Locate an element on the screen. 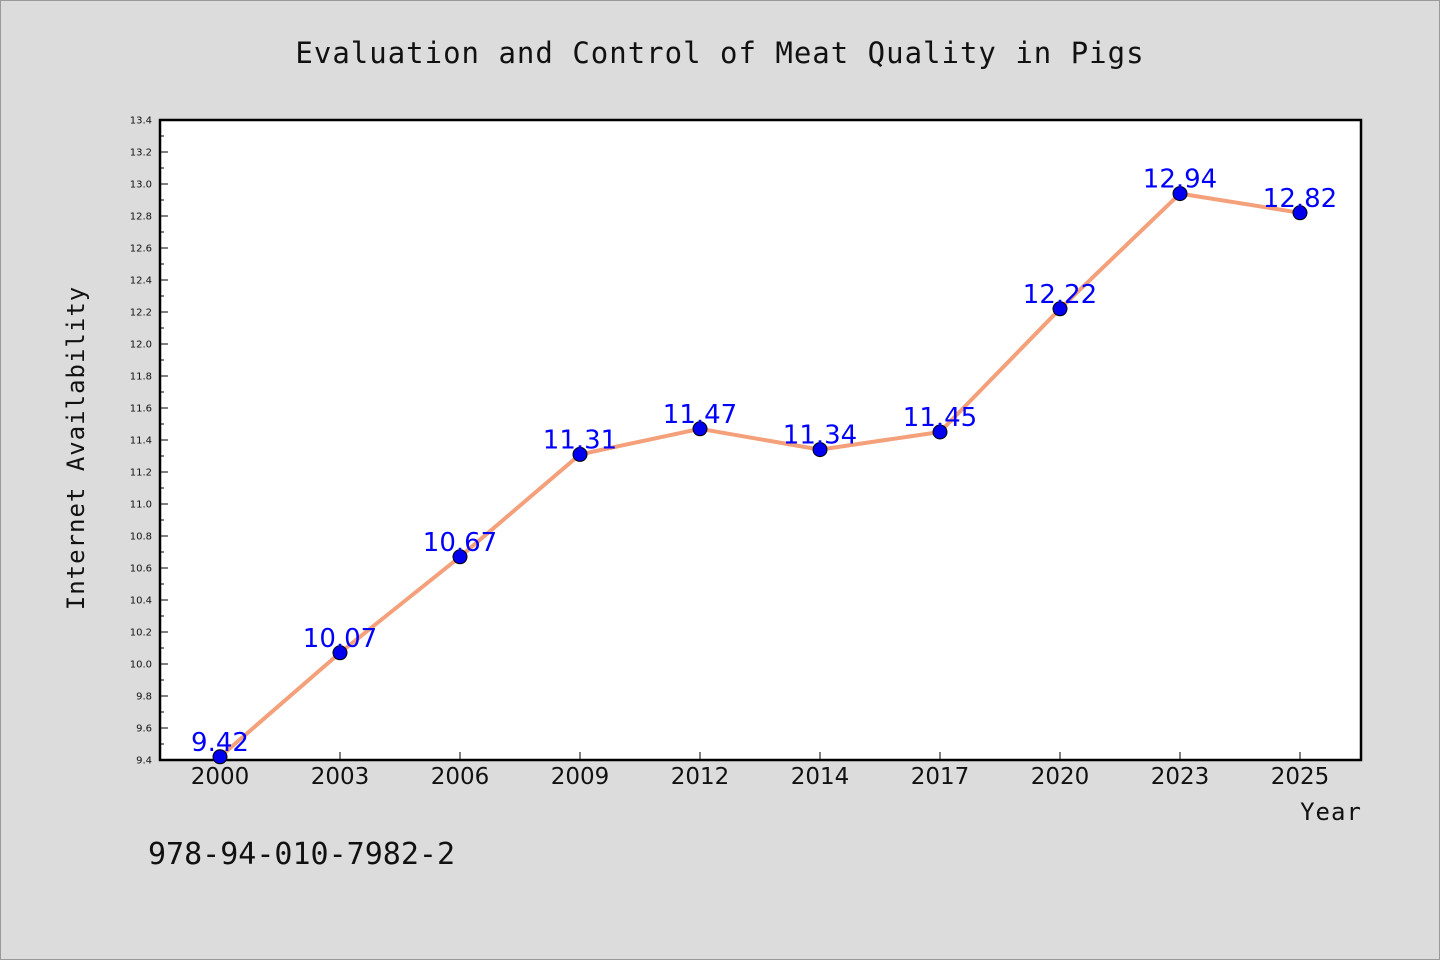  data-label: 12.94 is located at coordinates (1180, 180).